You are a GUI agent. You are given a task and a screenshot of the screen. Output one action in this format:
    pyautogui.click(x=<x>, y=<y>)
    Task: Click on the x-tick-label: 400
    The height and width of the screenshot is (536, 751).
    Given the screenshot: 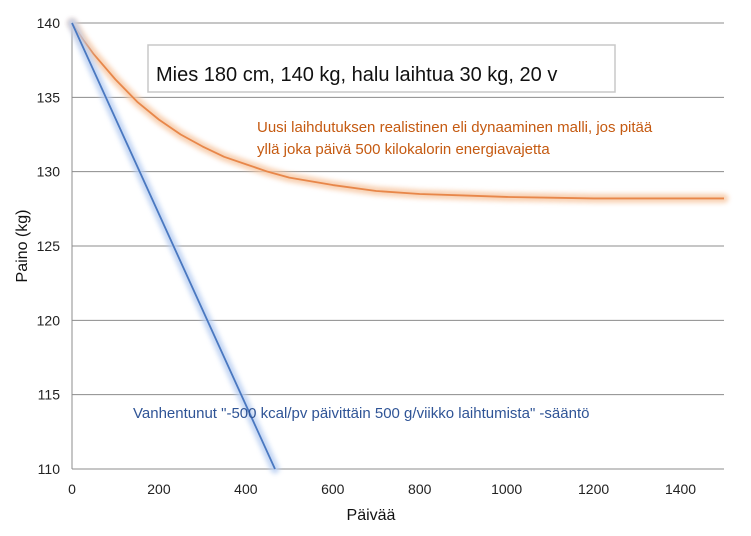 What is the action you would take?
    pyautogui.click(x=246, y=489)
    